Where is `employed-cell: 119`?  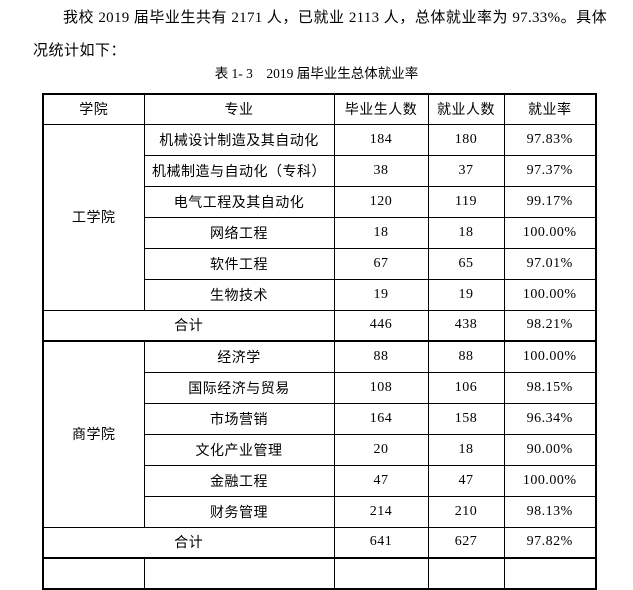
employed-cell: 119 is located at coordinates (466, 201).